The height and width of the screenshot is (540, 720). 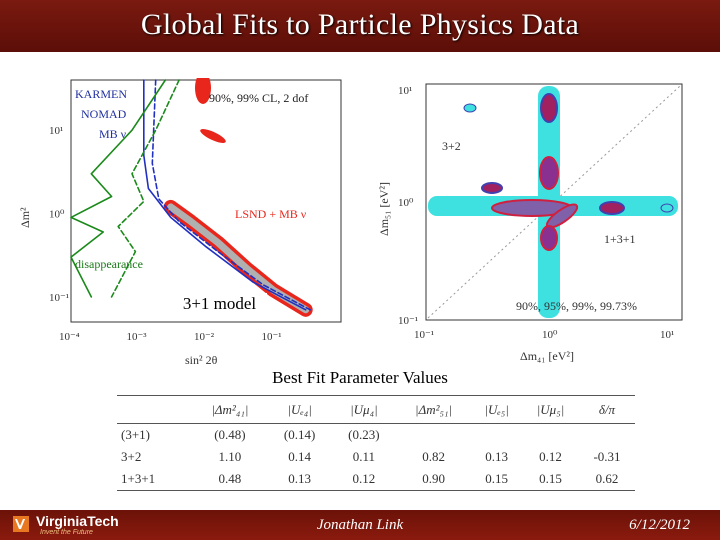 I want to click on left-axis-ticks: 10⁻⁴ 10⁻³ 10⁻² 10⁻¹ 10¹ 10⁰ 10⁻¹, so click(x=165, y=234).